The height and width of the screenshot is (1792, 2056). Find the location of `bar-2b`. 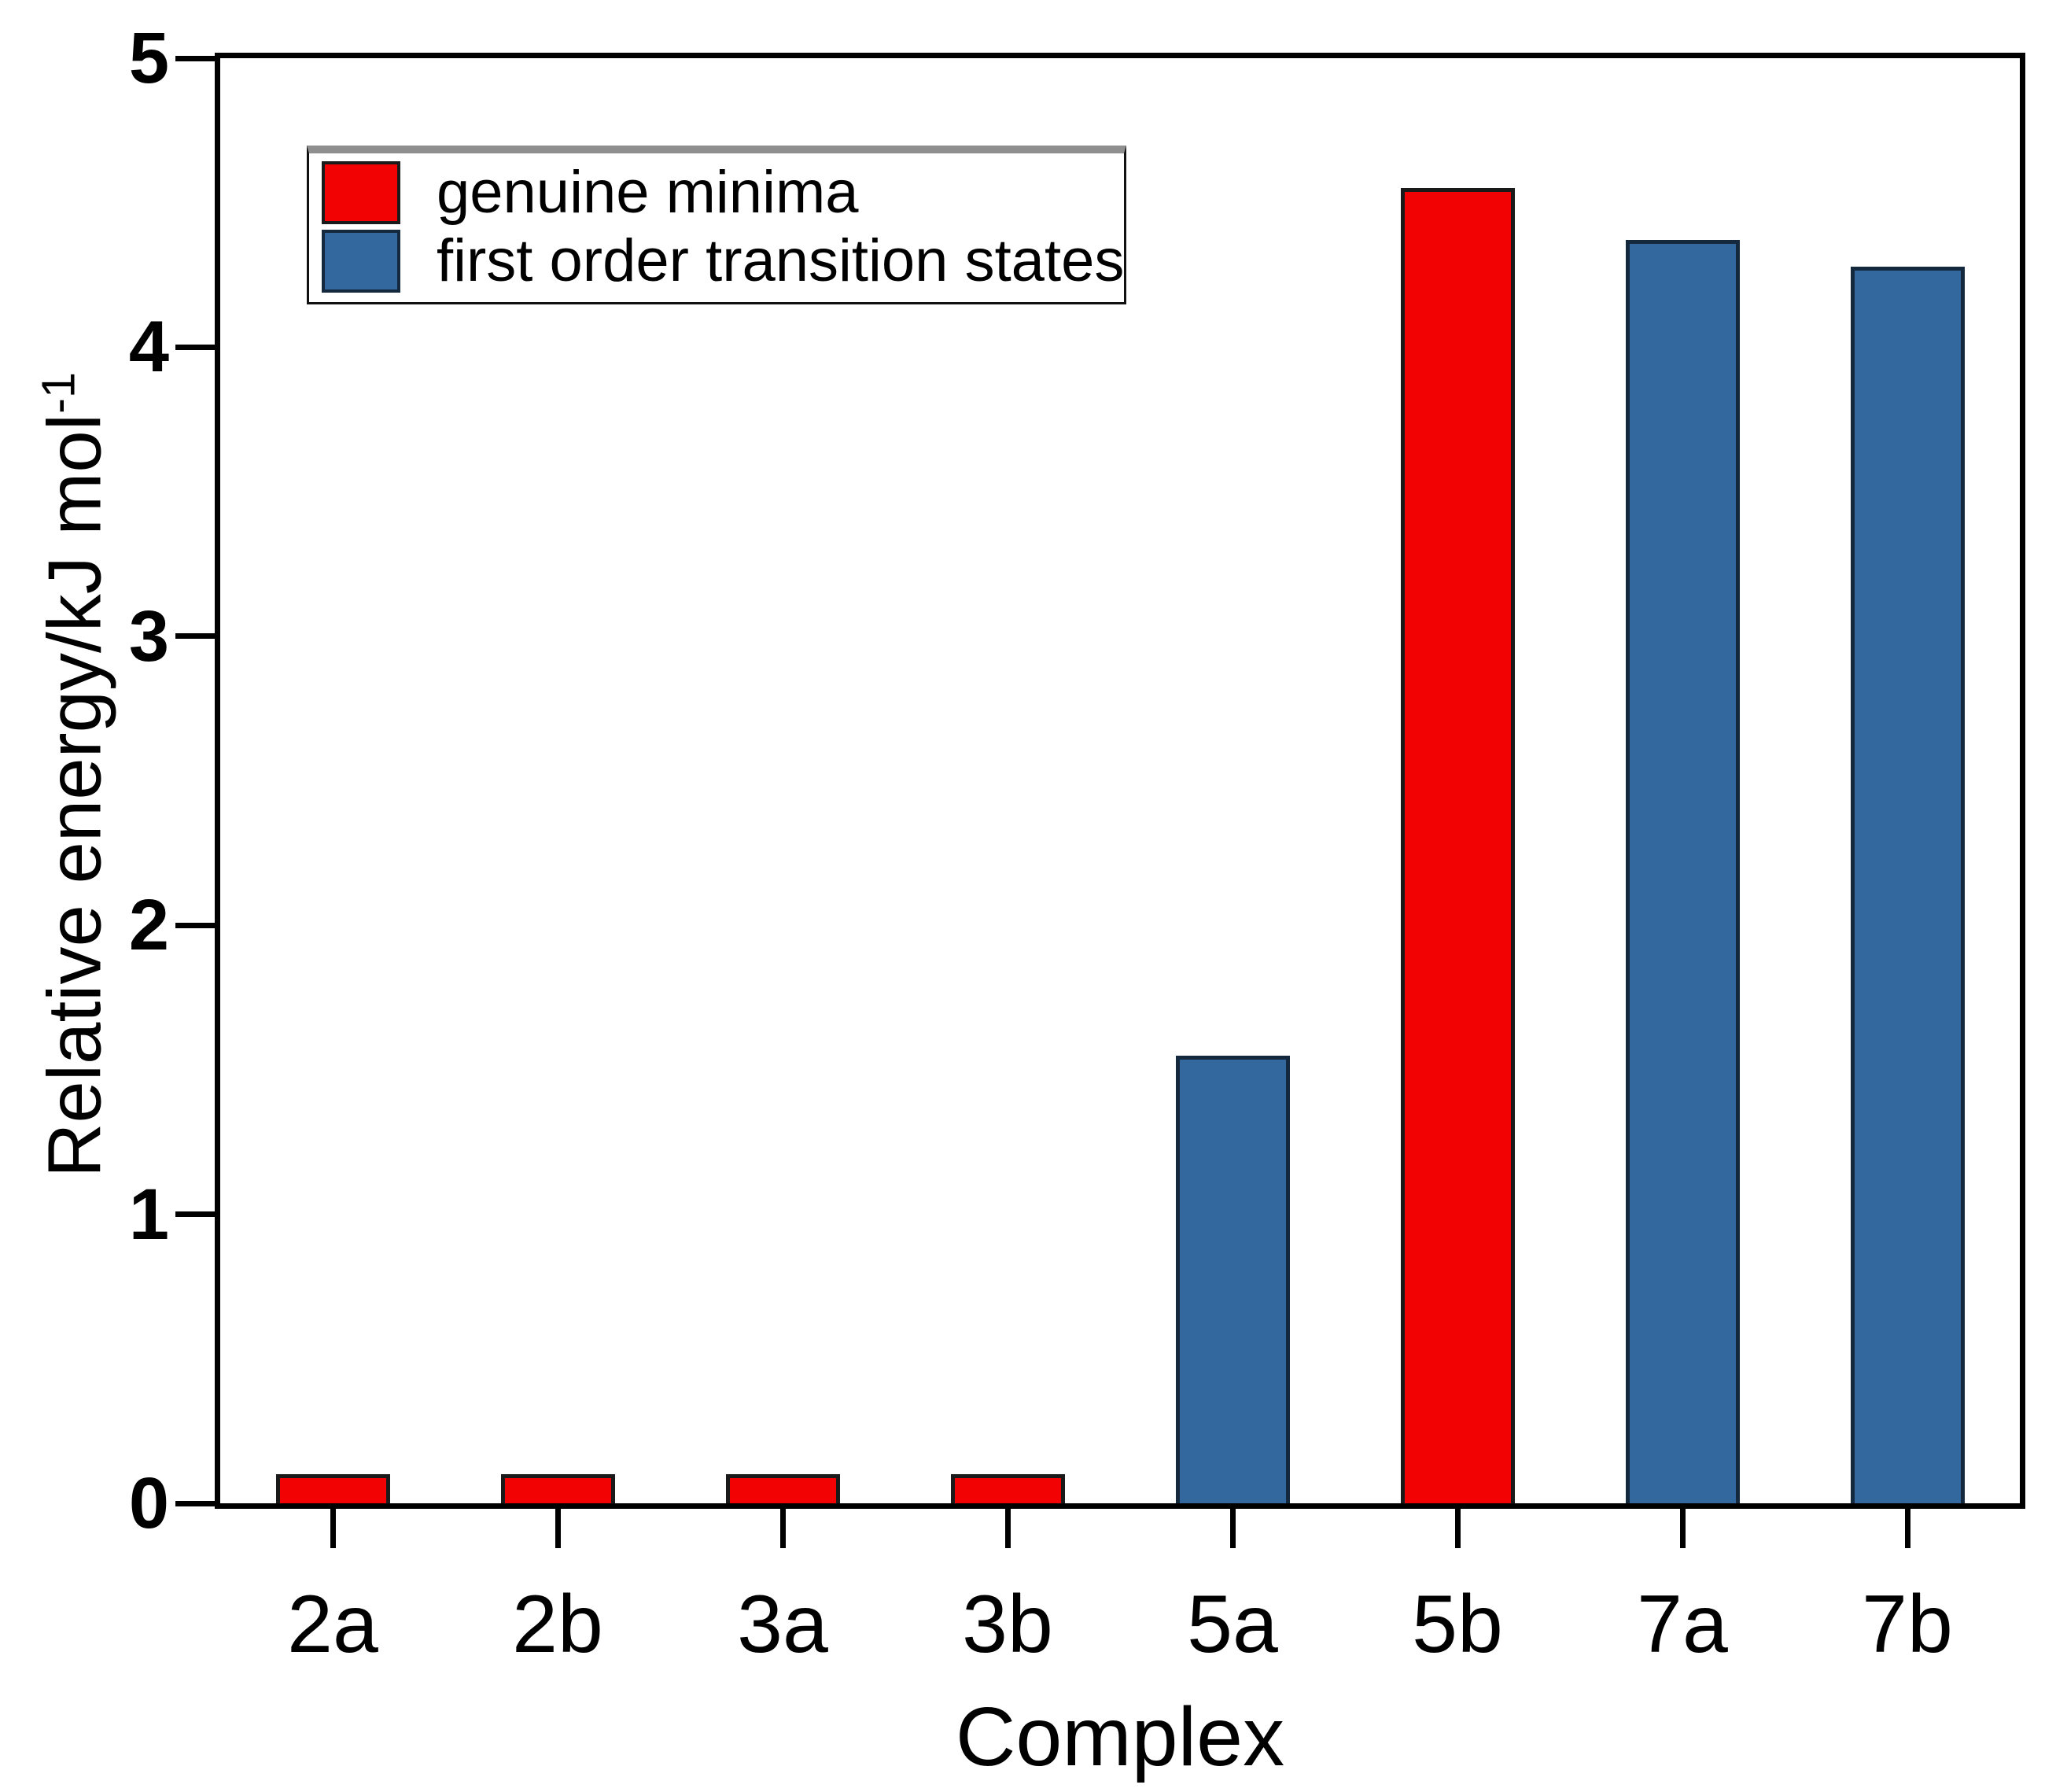

bar-2b is located at coordinates (557, 1488).